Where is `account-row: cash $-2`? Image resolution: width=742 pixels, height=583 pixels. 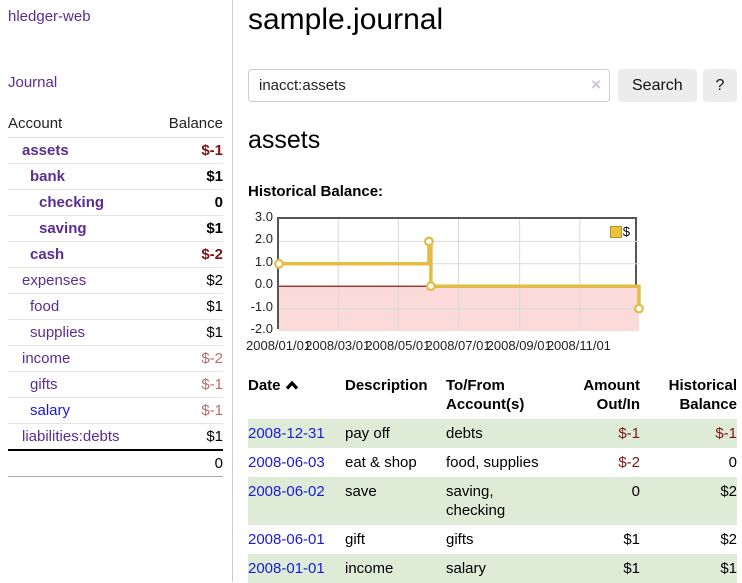 account-row: cash $-2 is located at coordinates (115, 255).